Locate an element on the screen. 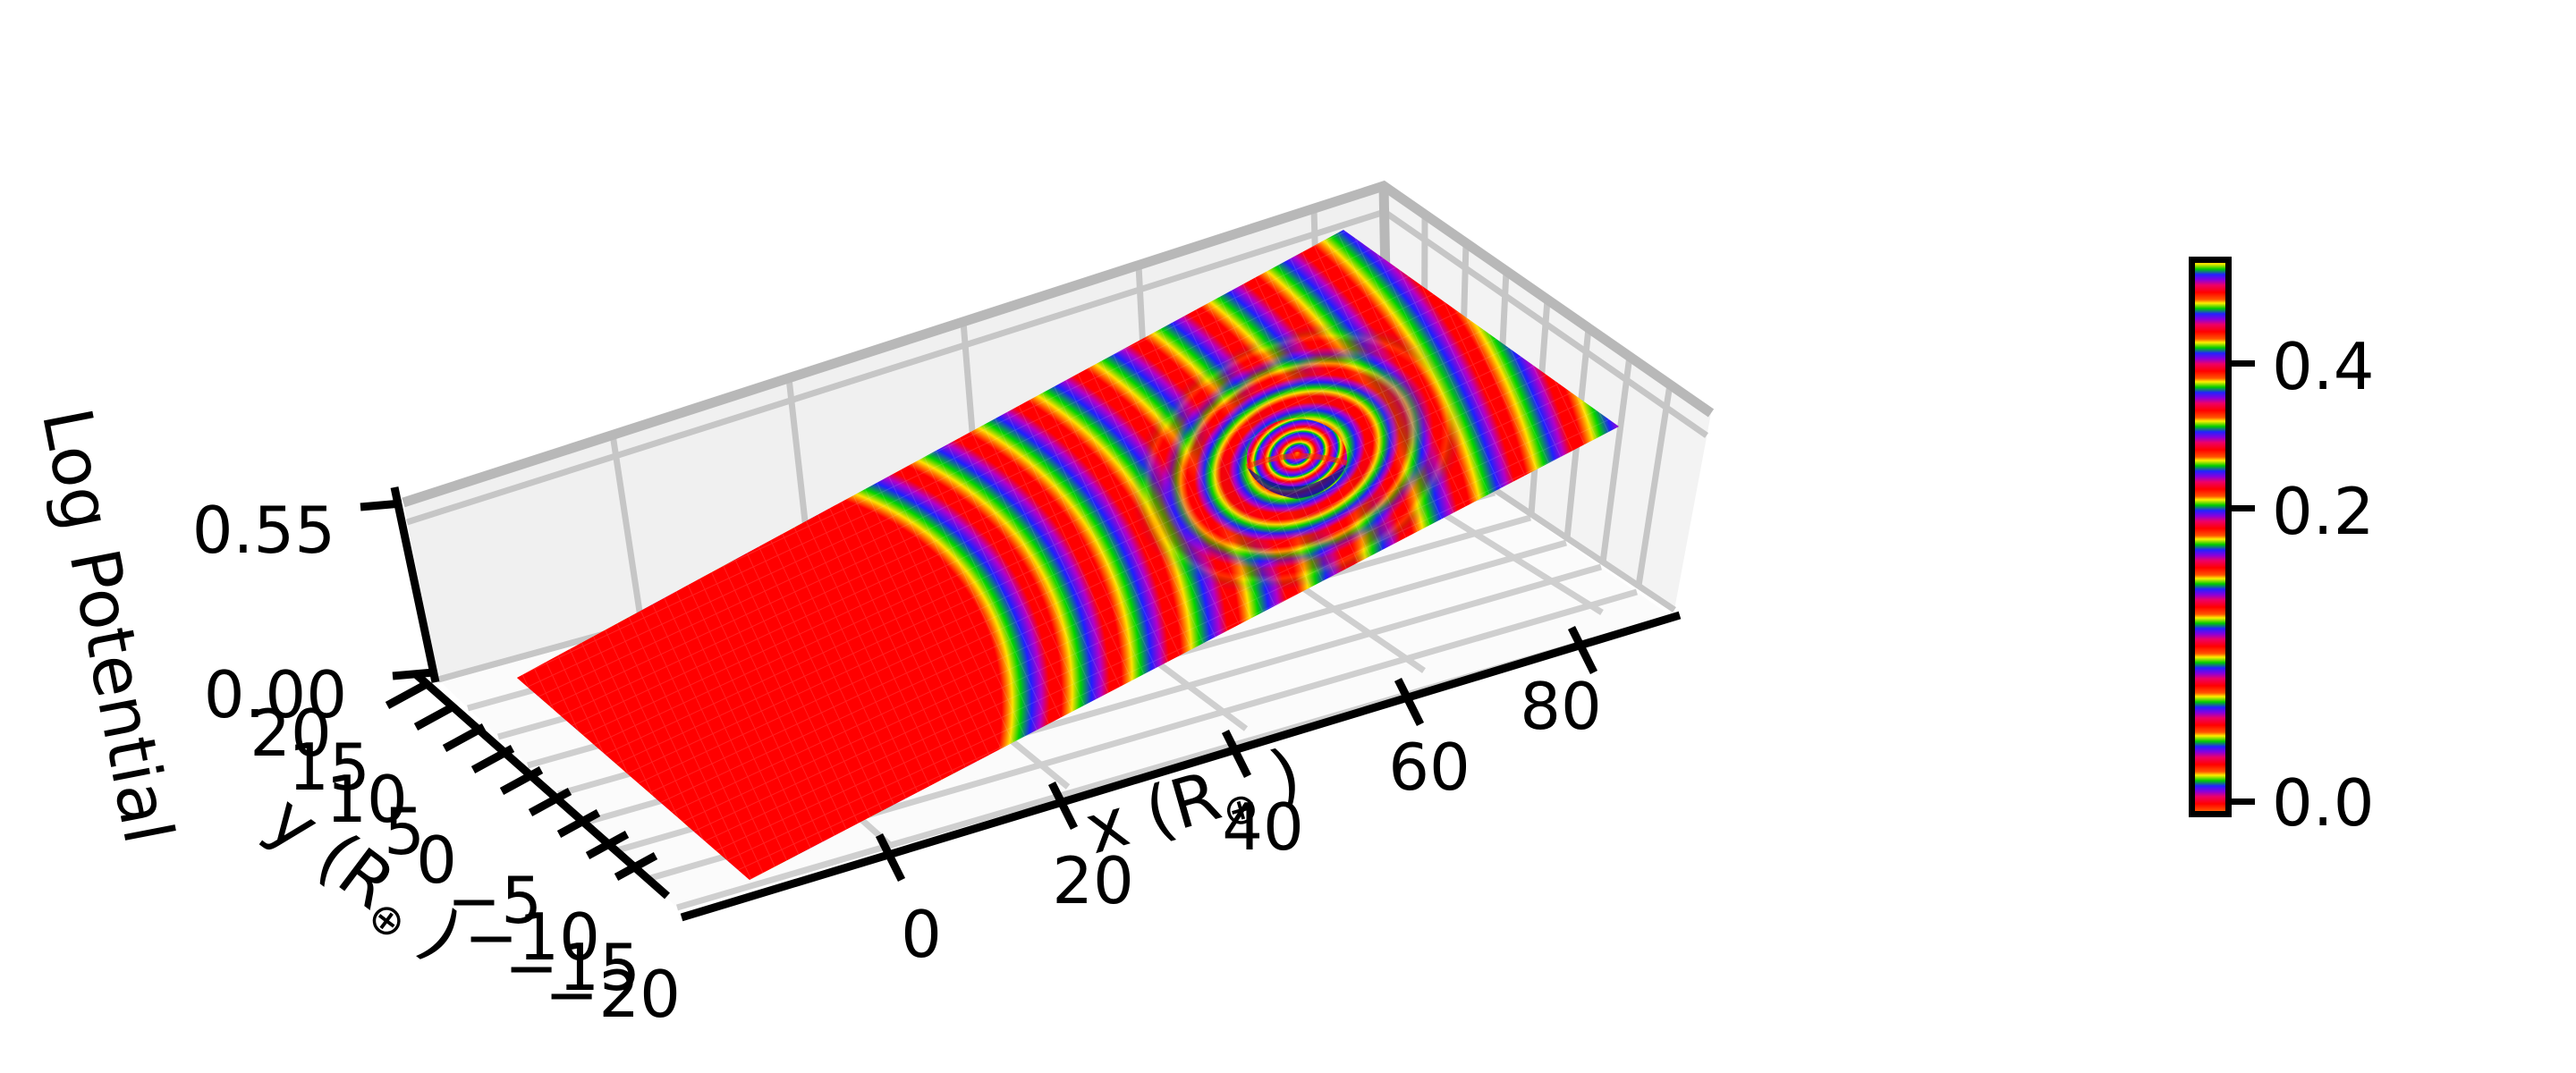  z-tick-label: 0.00 is located at coordinates (275, 694).